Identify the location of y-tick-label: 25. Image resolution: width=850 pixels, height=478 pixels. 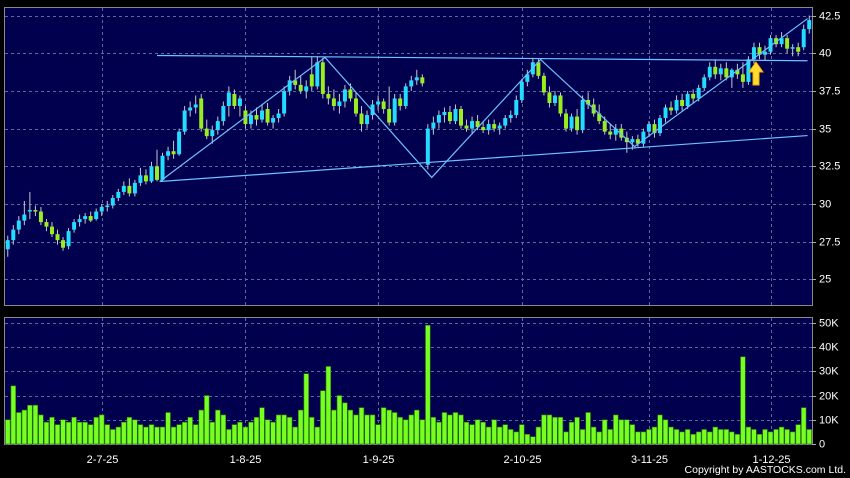
(825, 279).